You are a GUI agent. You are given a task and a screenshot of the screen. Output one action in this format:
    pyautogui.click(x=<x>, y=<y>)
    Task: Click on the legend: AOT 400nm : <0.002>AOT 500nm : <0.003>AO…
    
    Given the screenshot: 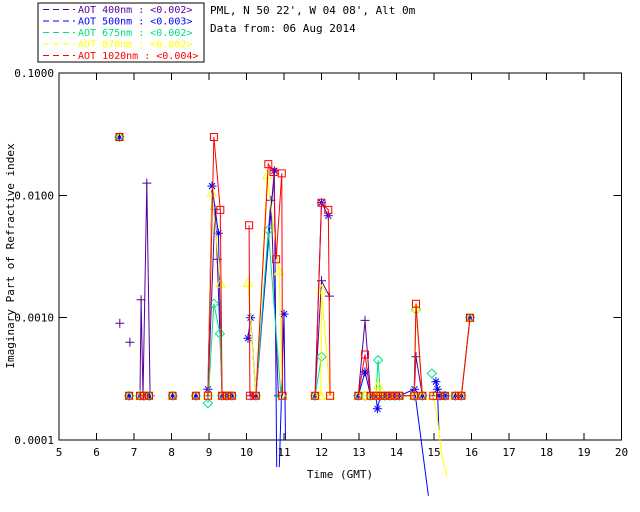 What is the action you would take?
    pyautogui.click(x=121, y=32)
    